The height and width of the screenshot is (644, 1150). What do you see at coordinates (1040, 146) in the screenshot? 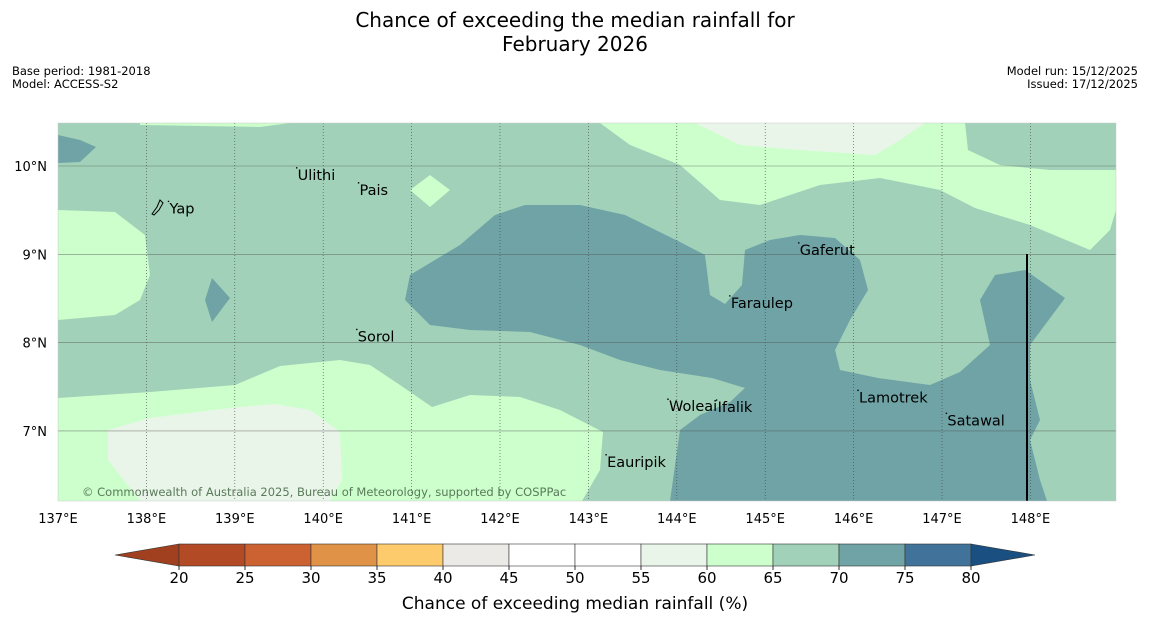
I see `contour-65-70-ne` at bounding box center [1040, 146].